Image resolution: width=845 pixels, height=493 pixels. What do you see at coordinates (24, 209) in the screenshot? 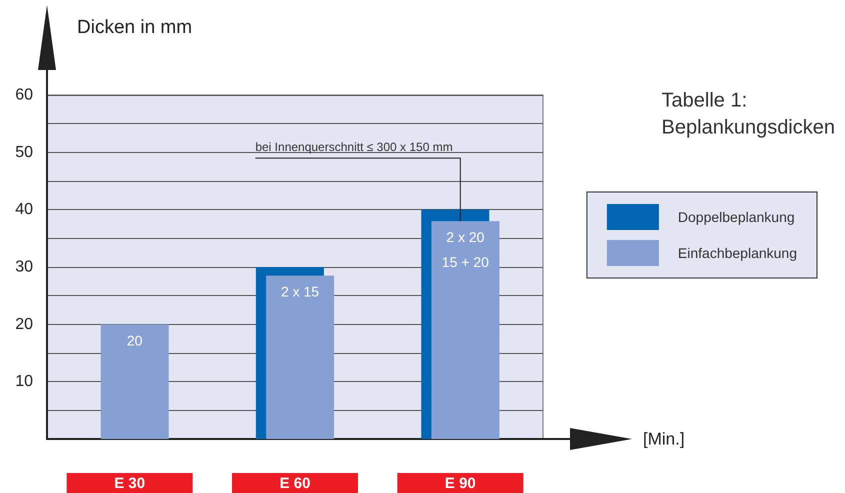
I see `y-tick-label: 40` at bounding box center [24, 209].